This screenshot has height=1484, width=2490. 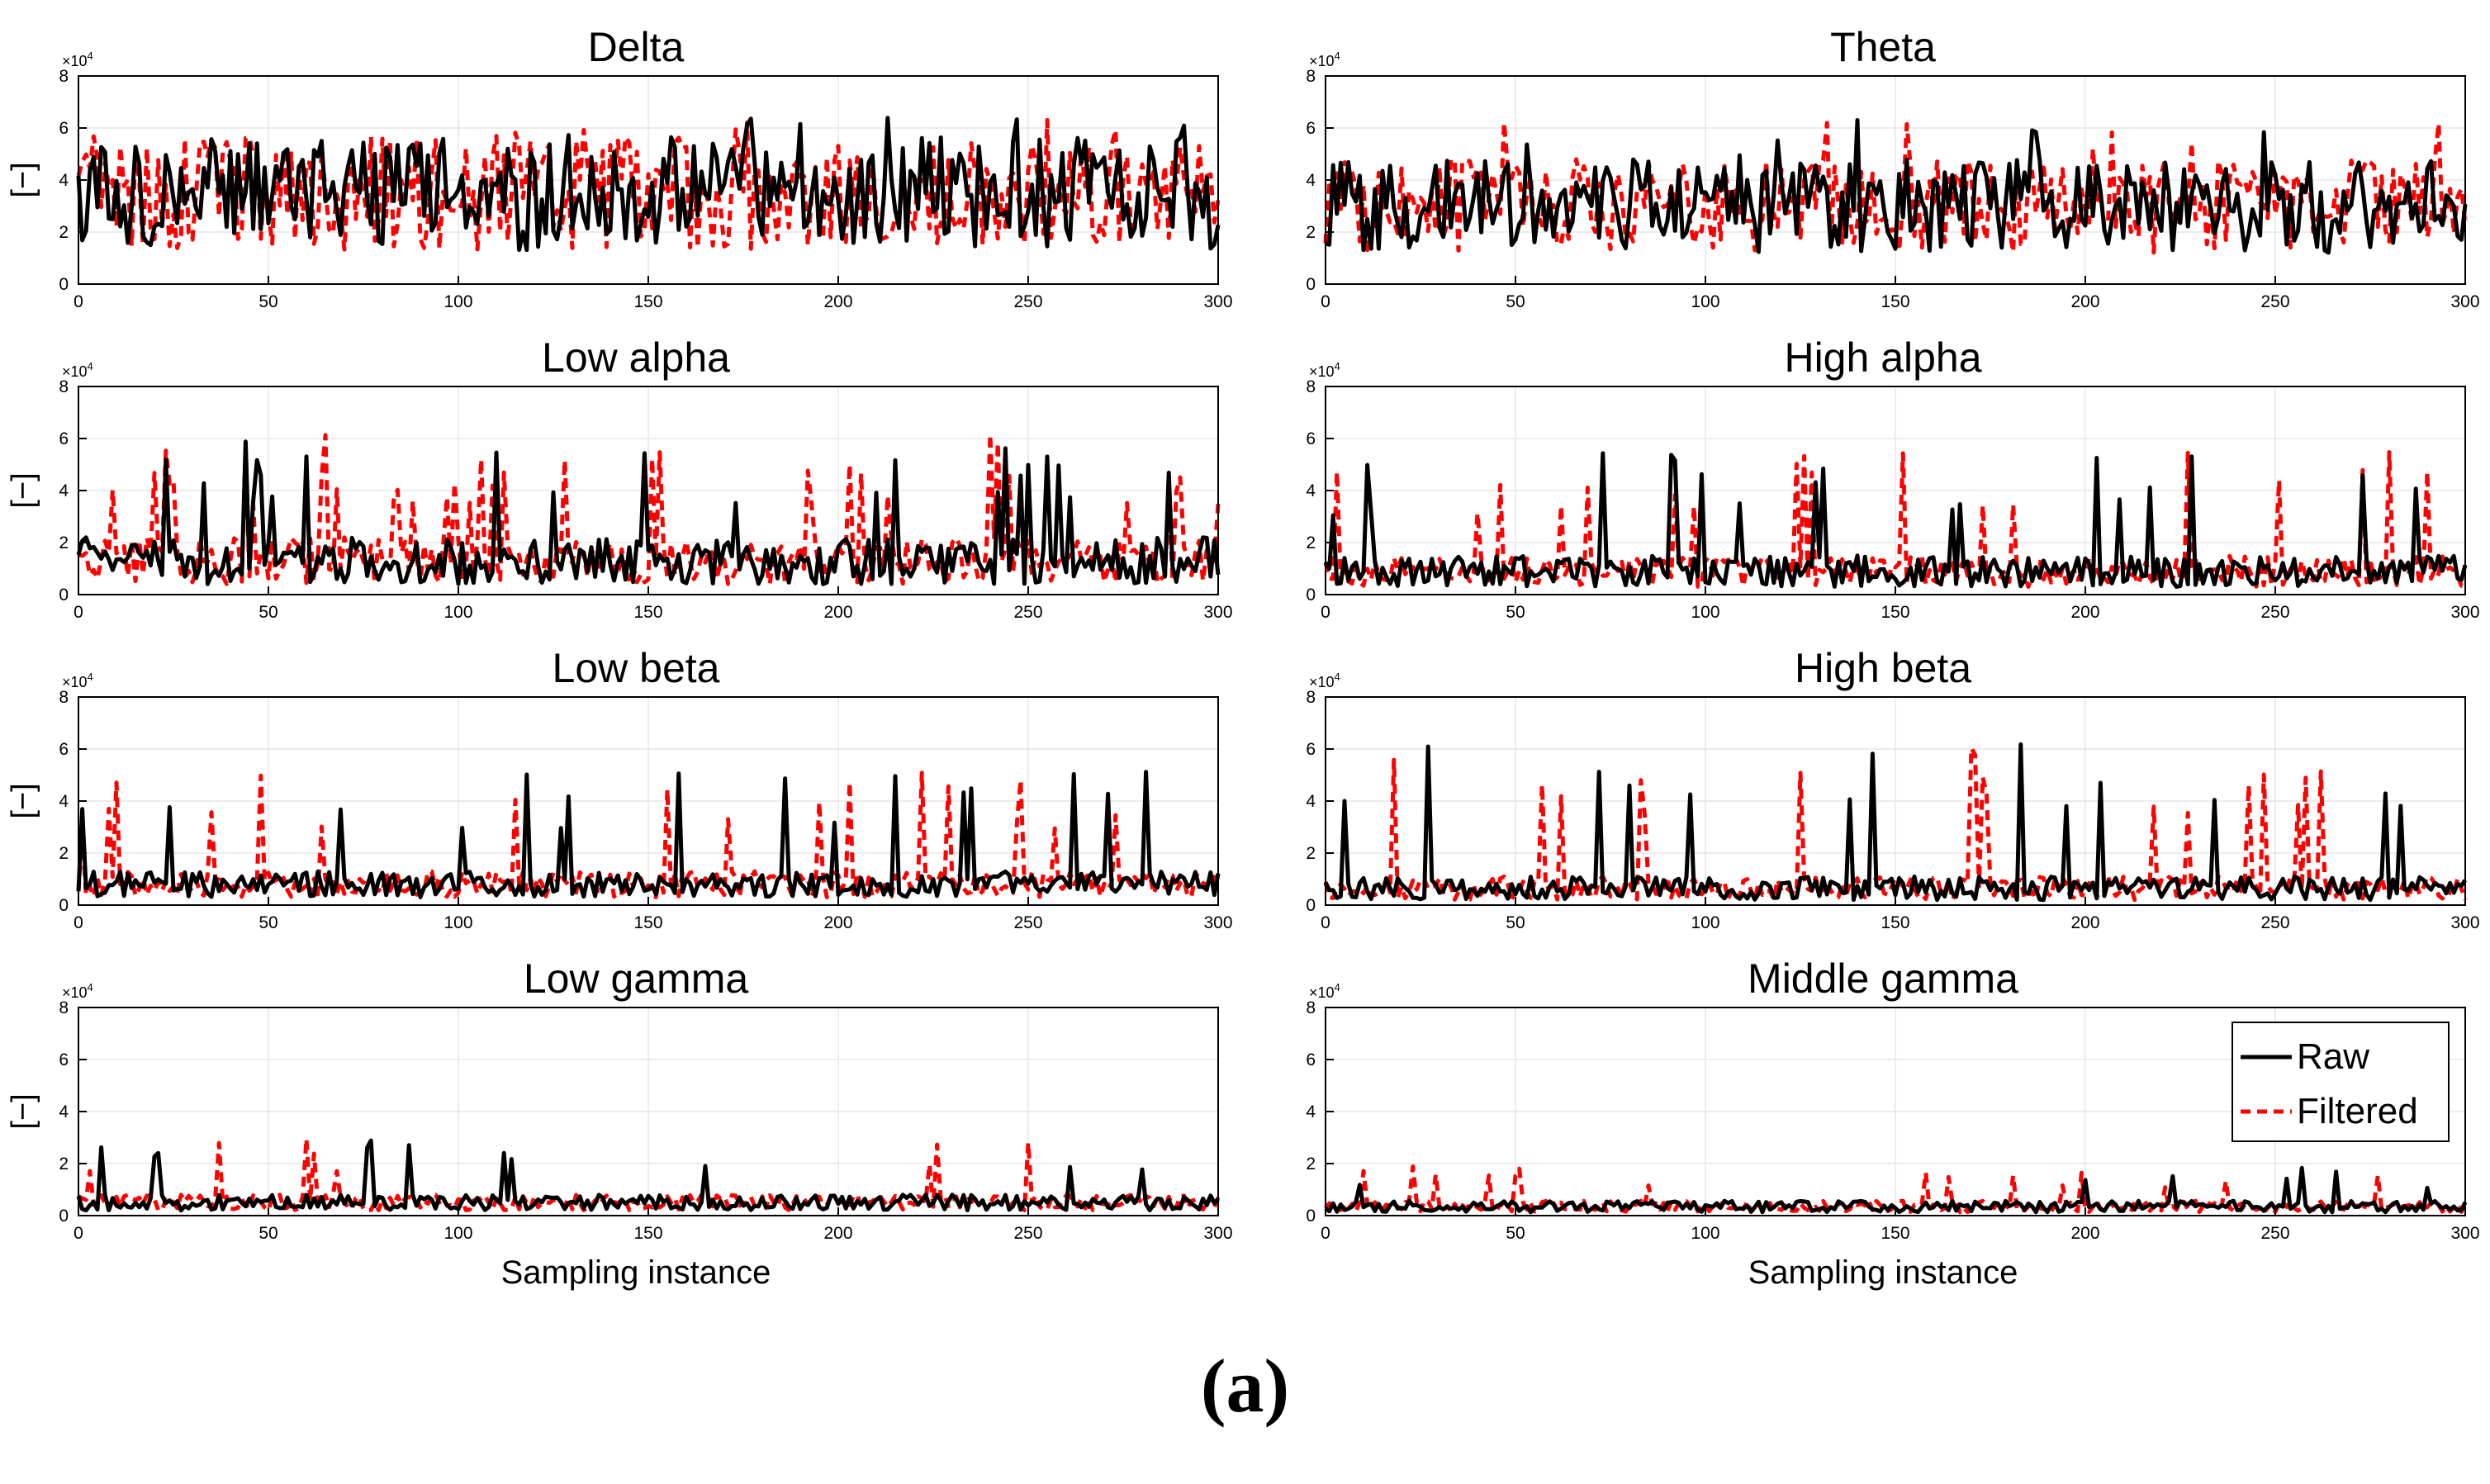 I want to click on panel-delta: 0 50 100 150 200 250 300 0 2 4 6 8×104 [−] Delta, so click(x=619, y=167).